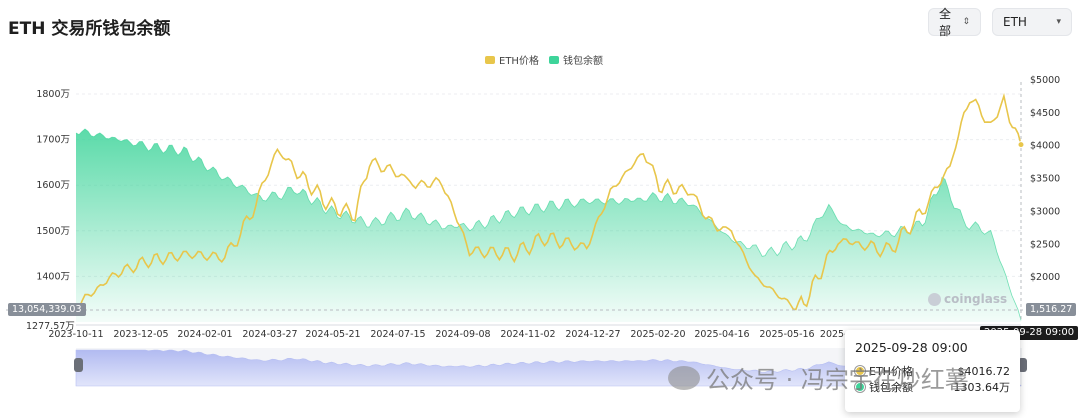 The image size is (1080, 418). What do you see at coordinates (721, 334) in the screenshot?
I see `x-tick-label: 2025-04-16` at bounding box center [721, 334].